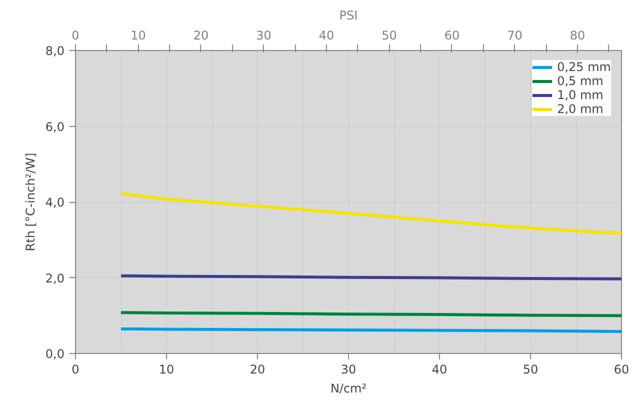  I want to click on x2-tick-label: 70, so click(514, 35).